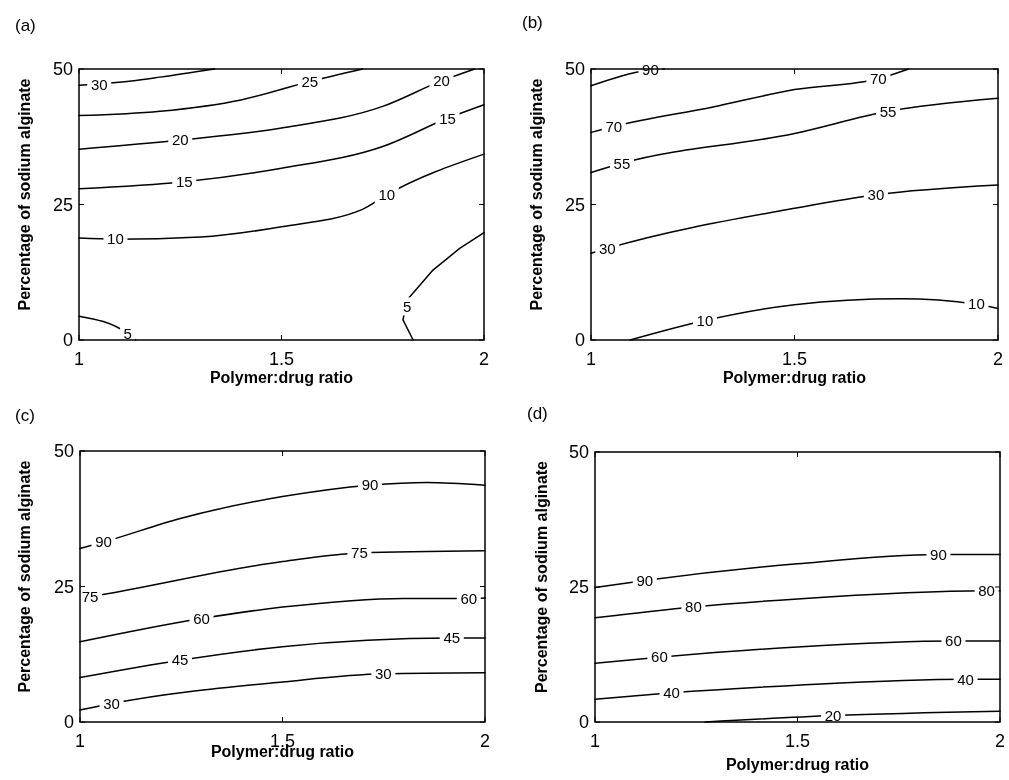  What do you see at coordinates (25, 415) in the screenshot?
I see `chart-title: (c)` at bounding box center [25, 415].